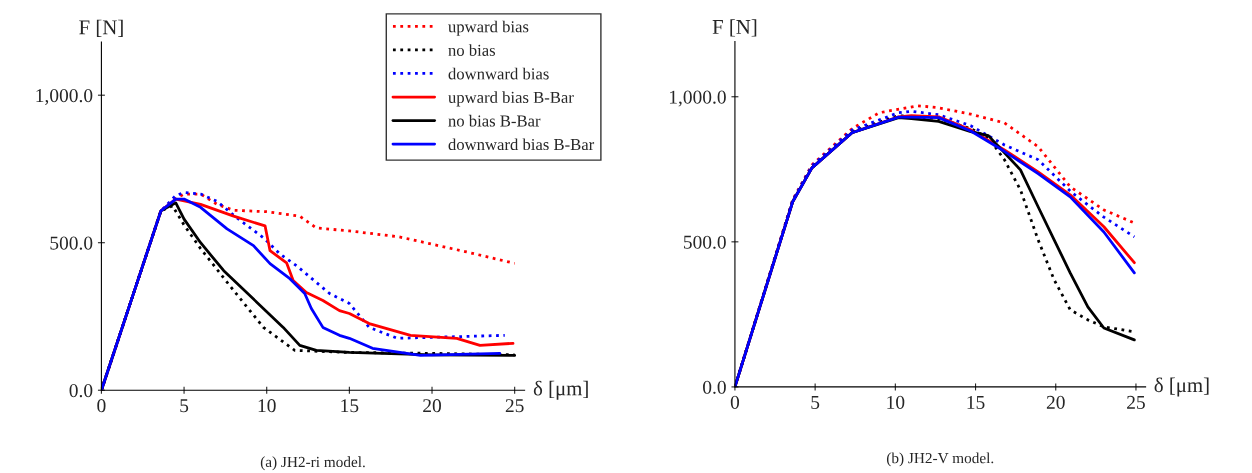  Describe the element at coordinates (940, 459) in the screenshot. I see `text: (b) JH2-V model.` at that location.